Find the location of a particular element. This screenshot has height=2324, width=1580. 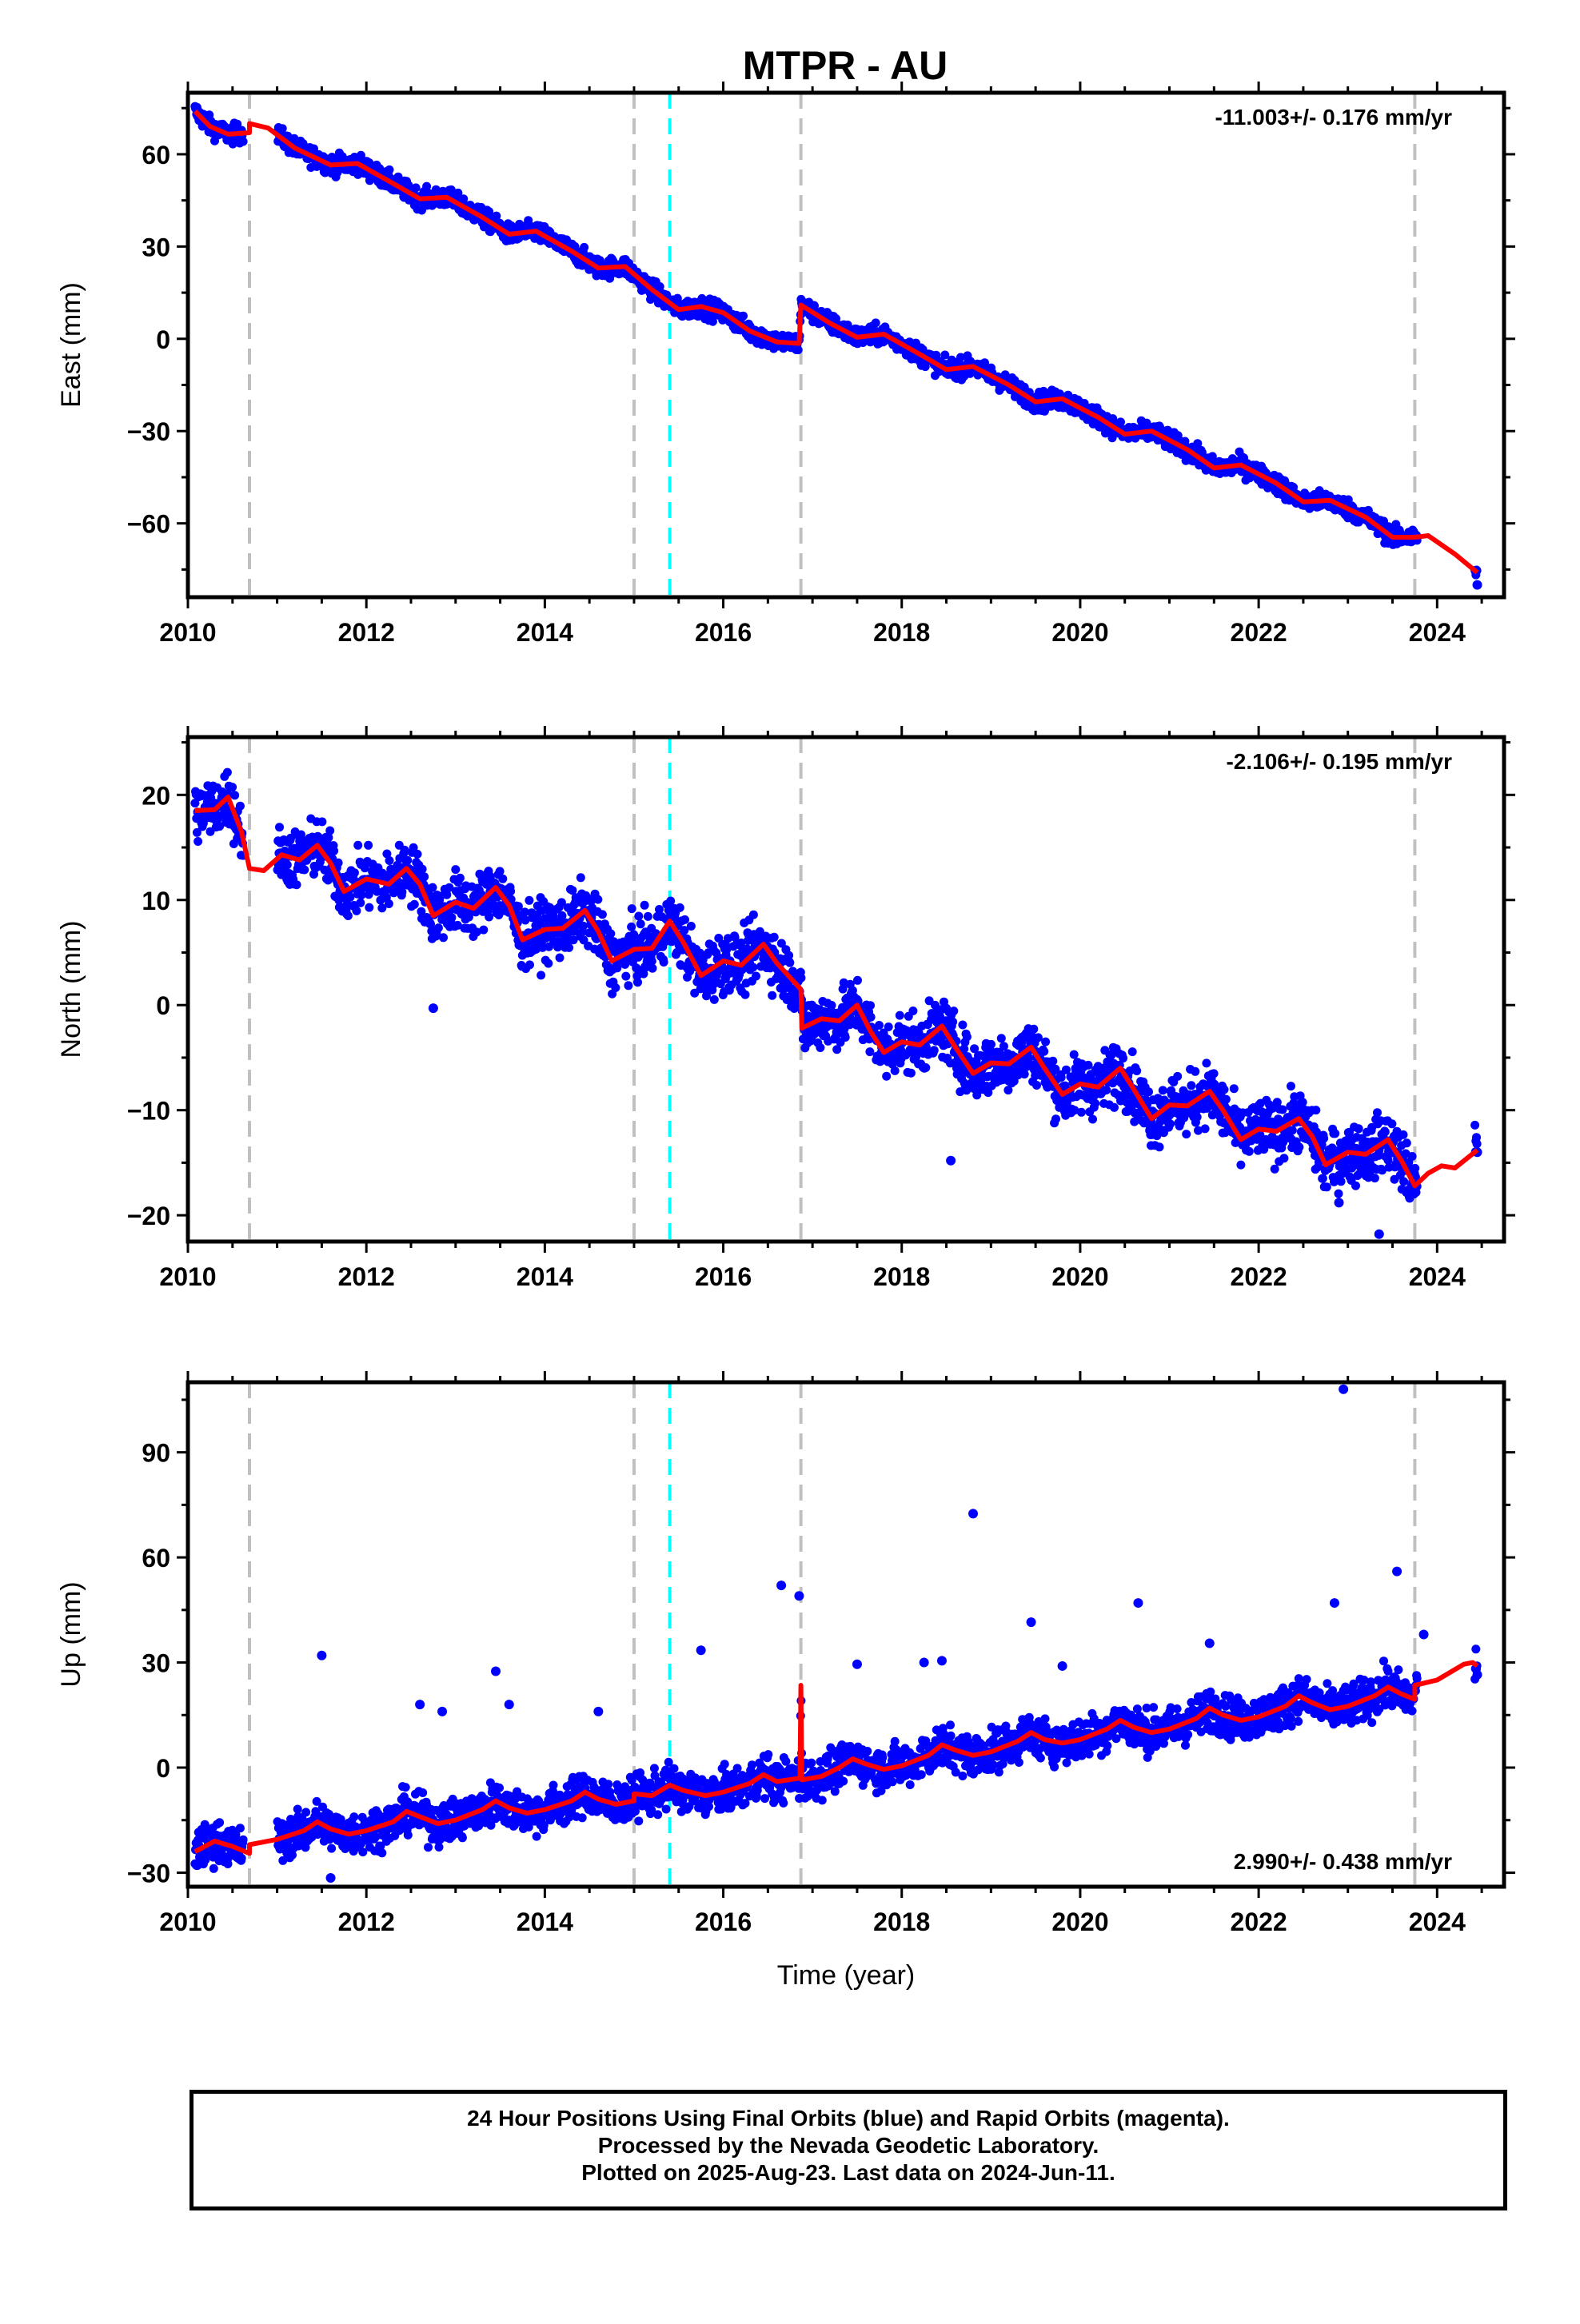

x-tick-label: 2010 is located at coordinates (188, 632).